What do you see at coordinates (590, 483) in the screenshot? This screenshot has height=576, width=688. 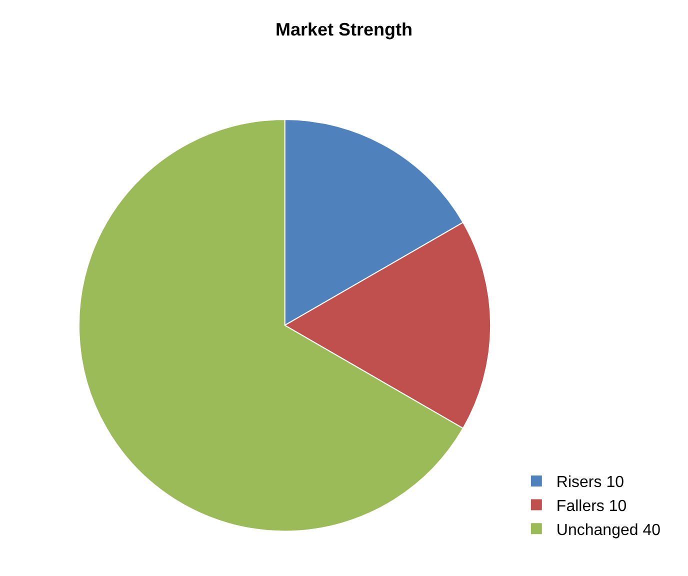 I see `legend-label: Risers 10` at bounding box center [590, 483].